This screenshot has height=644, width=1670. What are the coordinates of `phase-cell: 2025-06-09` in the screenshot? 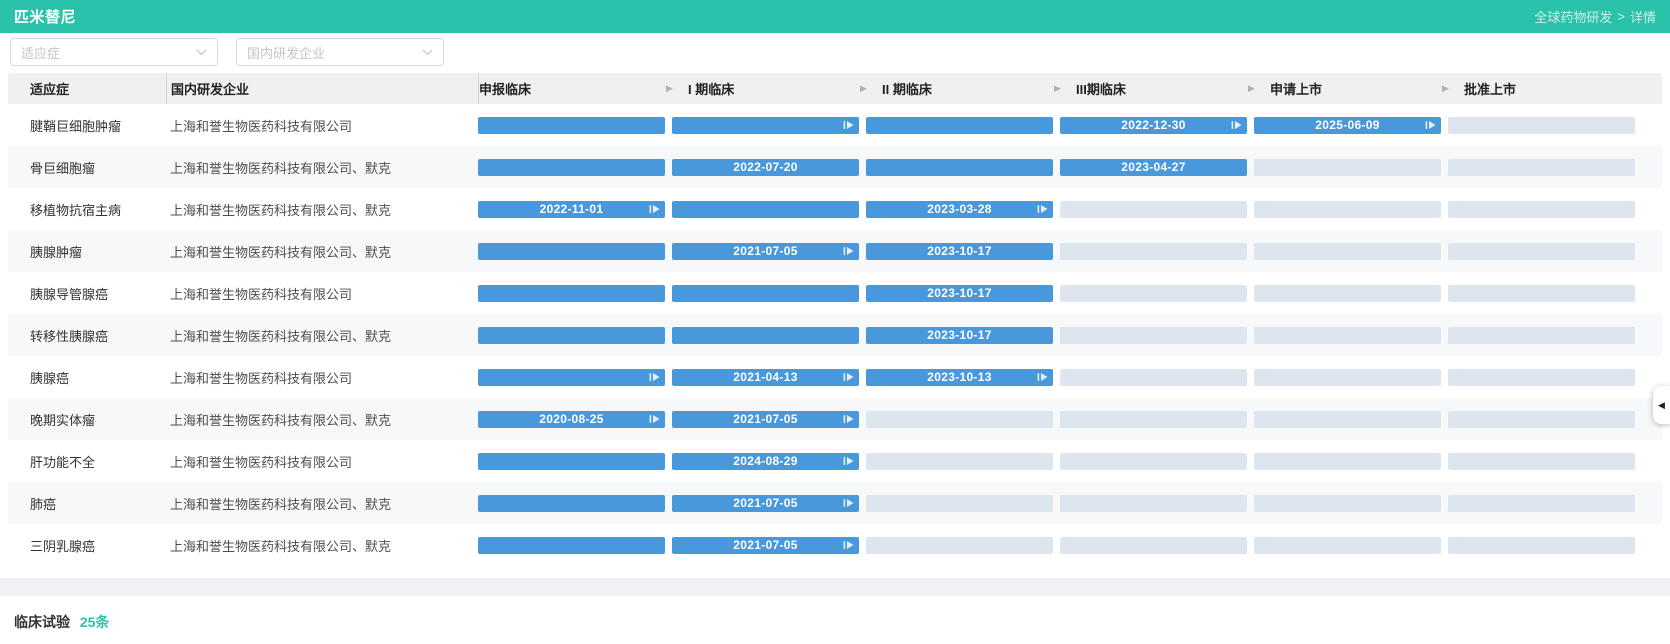 It's located at (1351, 125).